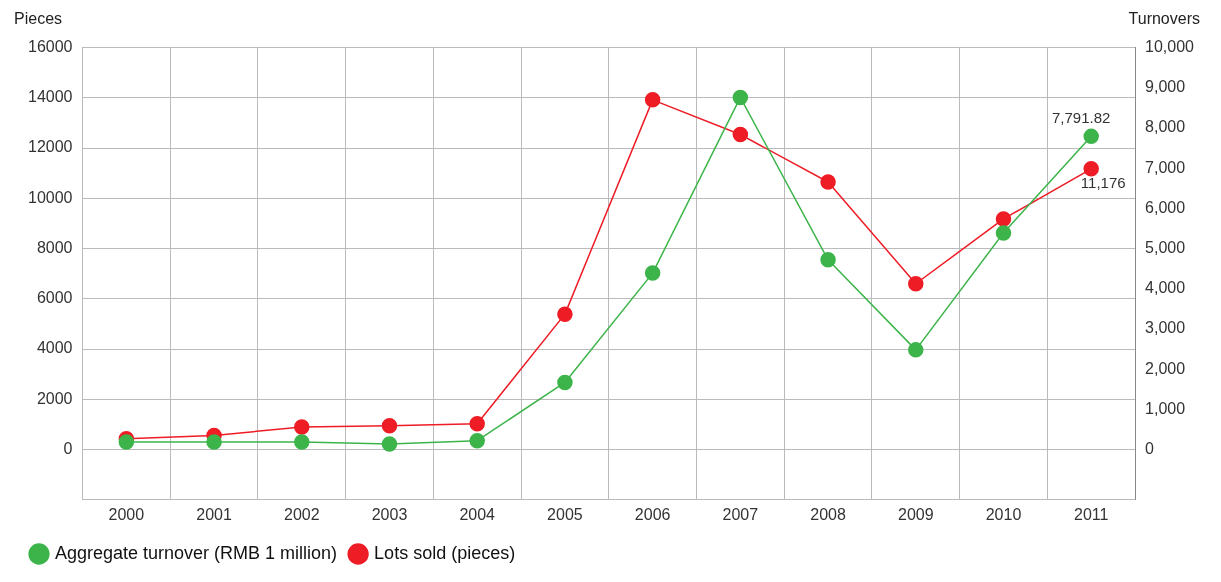 This screenshot has width=1221, height=582. What do you see at coordinates (1103, 183) in the screenshot?
I see `data-label: 11,176` at bounding box center [1103, 183].